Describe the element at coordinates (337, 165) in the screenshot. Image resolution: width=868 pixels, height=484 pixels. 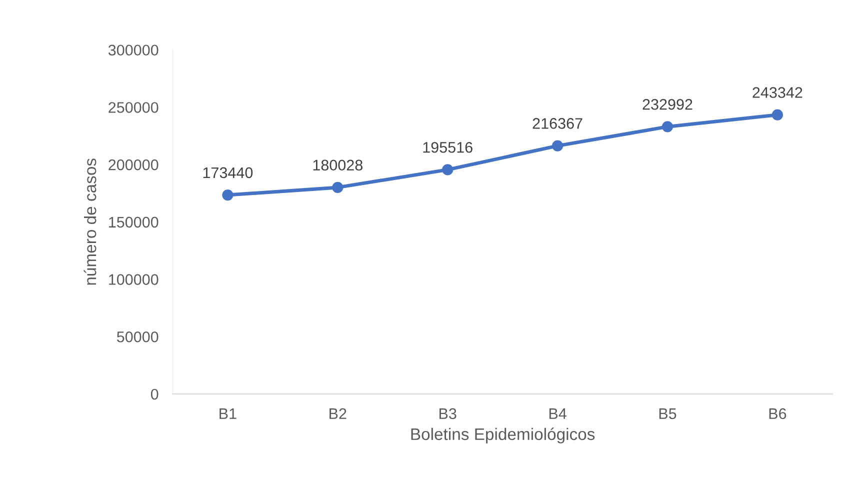
I see `data-label: 180028` at that location.